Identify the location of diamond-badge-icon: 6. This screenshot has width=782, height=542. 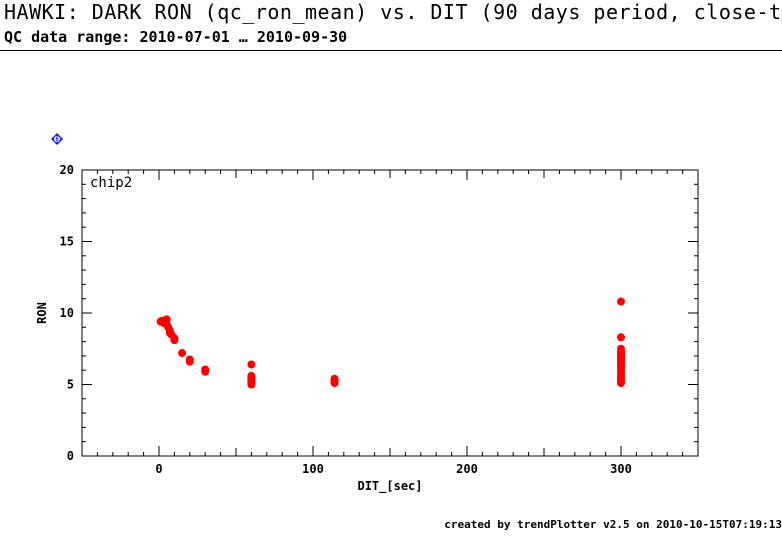
(57, 139).